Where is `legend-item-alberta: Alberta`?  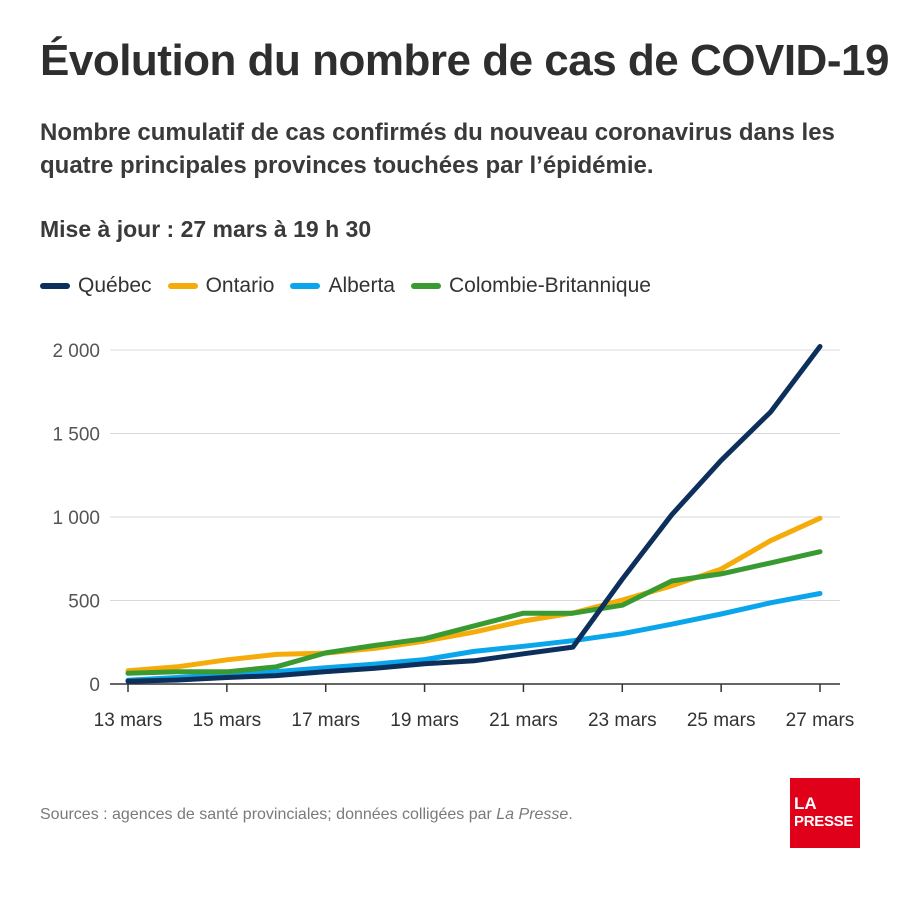 legend-item-alberta: Alberta is located at coordinates (342, 286).